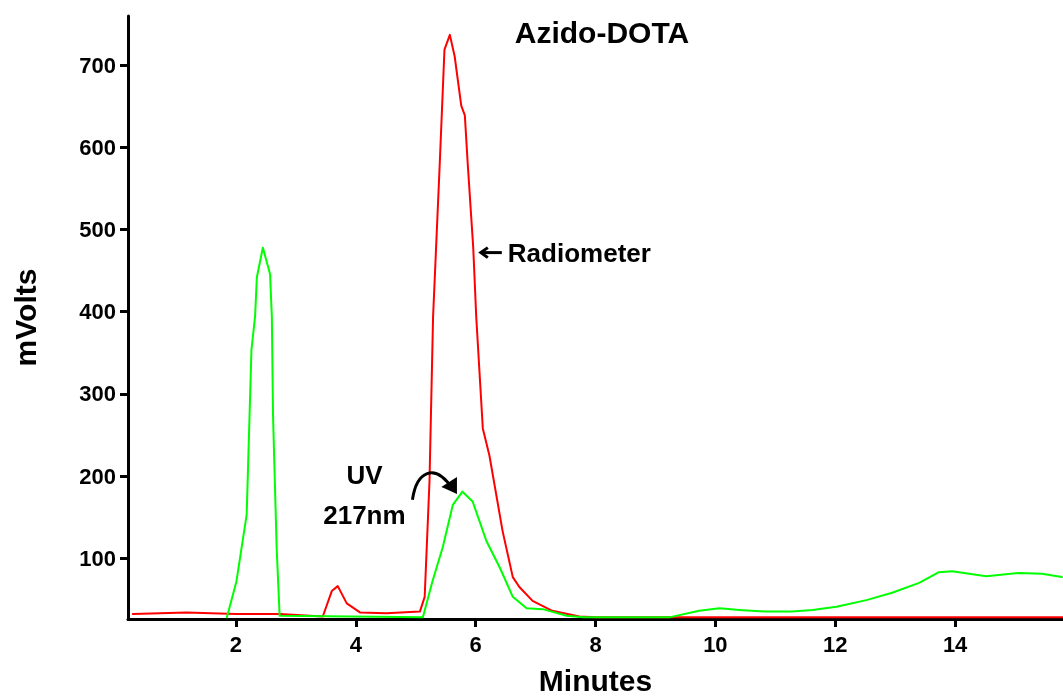 The height and width of the screenshot is (700, 1063). I want to click on y-axis-title: mVolts, so click(25, 317).